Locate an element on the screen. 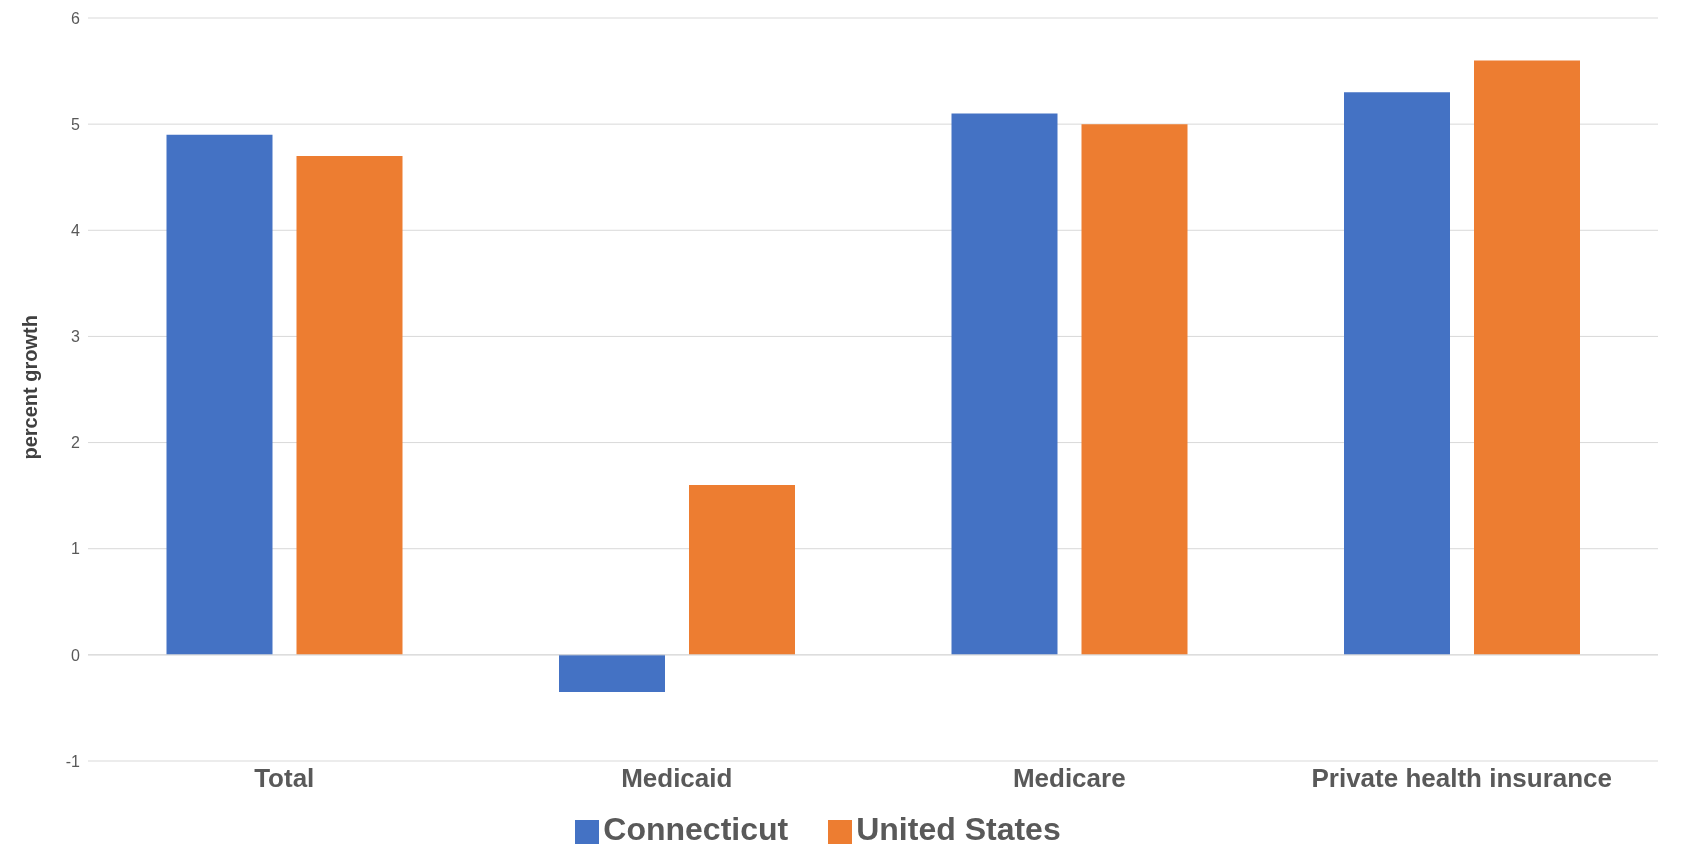 This screenshot has height=868, width=1690. y-axis-title: percent growth is located at coordinates (30, 387).